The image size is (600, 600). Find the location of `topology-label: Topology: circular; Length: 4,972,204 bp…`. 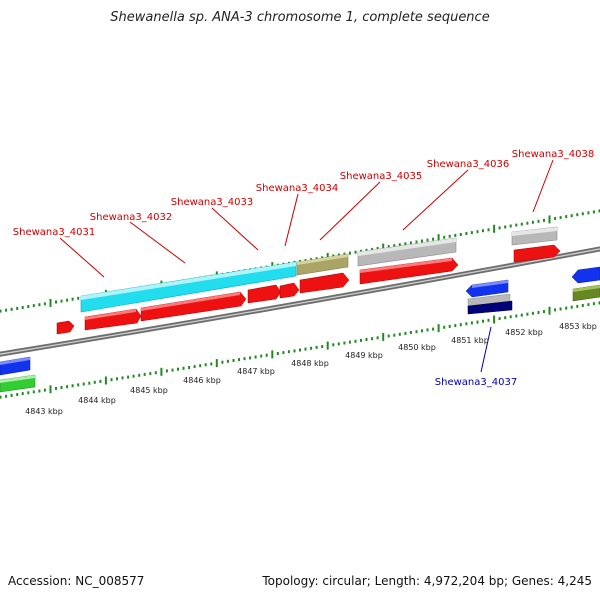

topology-label: Topology: circular; Length: 4,972,204 bp… is located at coordinates (427, 581).